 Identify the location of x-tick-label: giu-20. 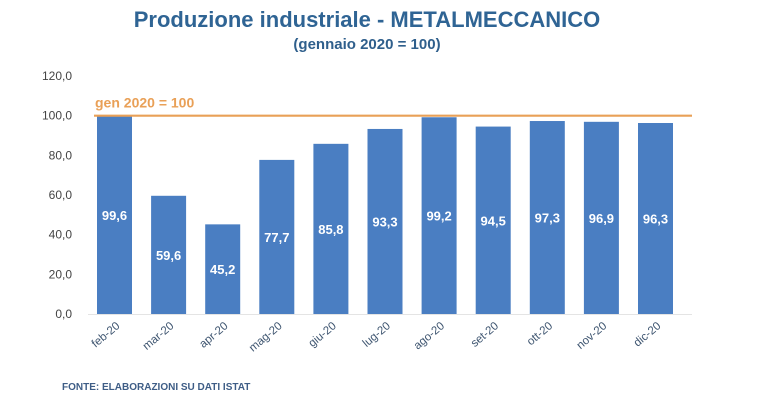
(323, 335).